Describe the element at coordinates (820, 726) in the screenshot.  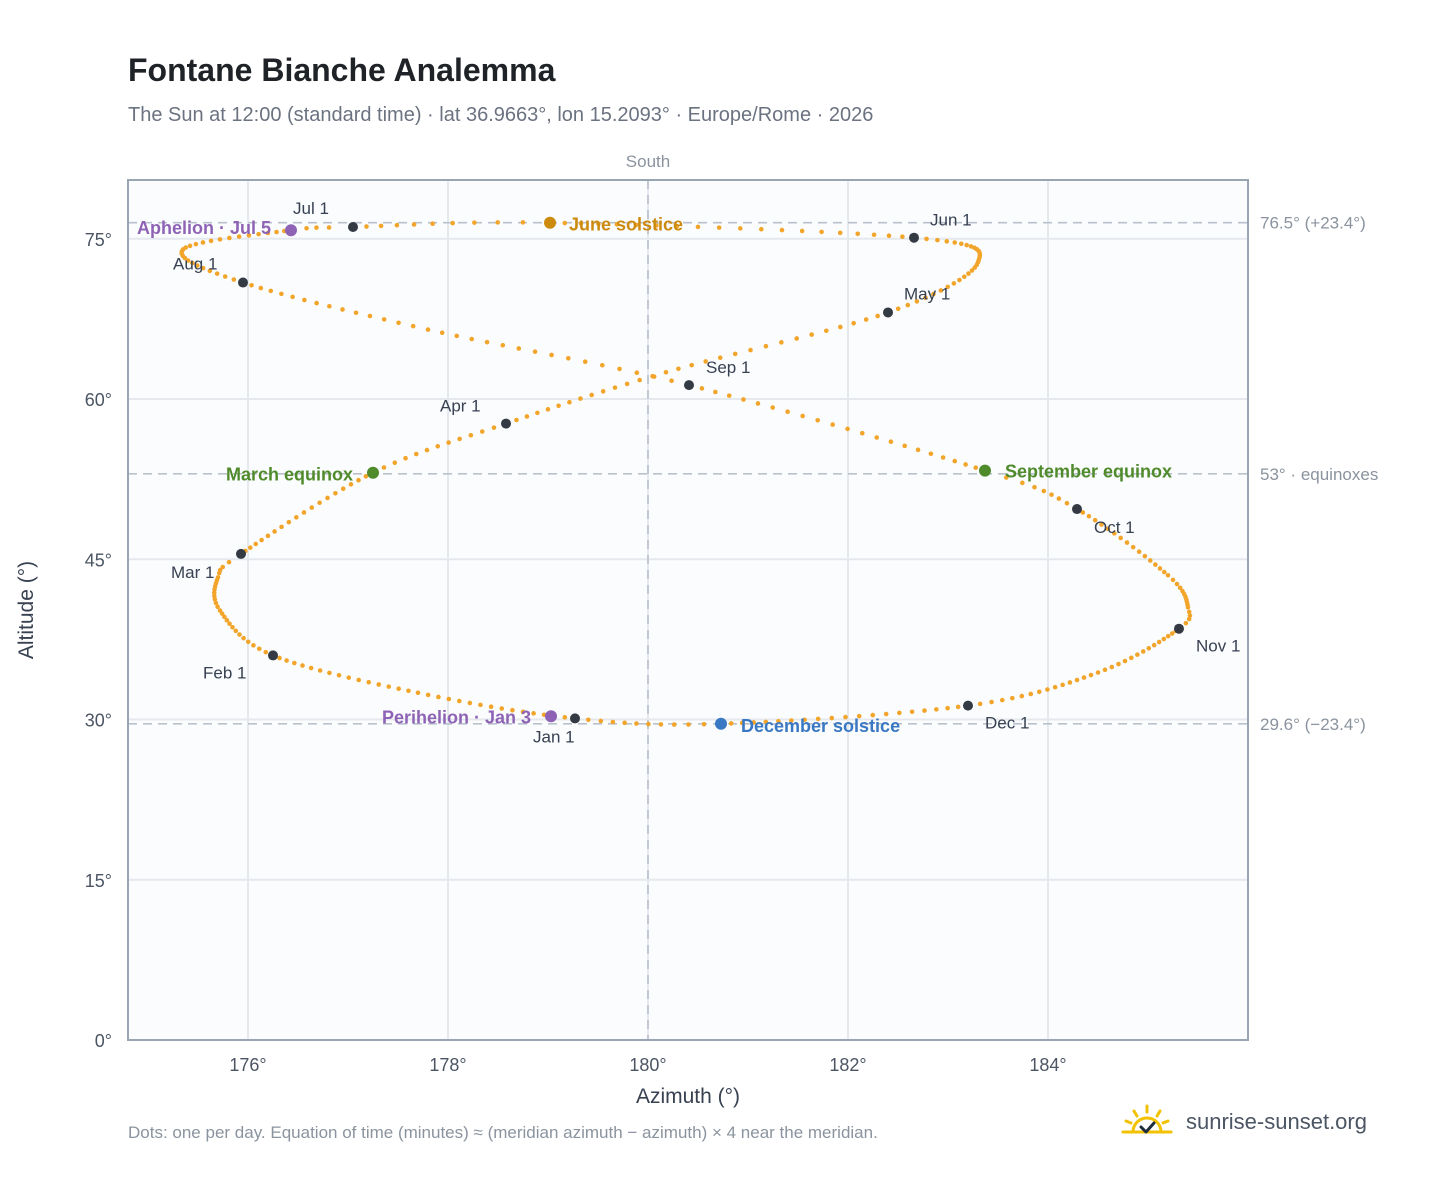
I see `event-marker-label: December solstice` at that location.